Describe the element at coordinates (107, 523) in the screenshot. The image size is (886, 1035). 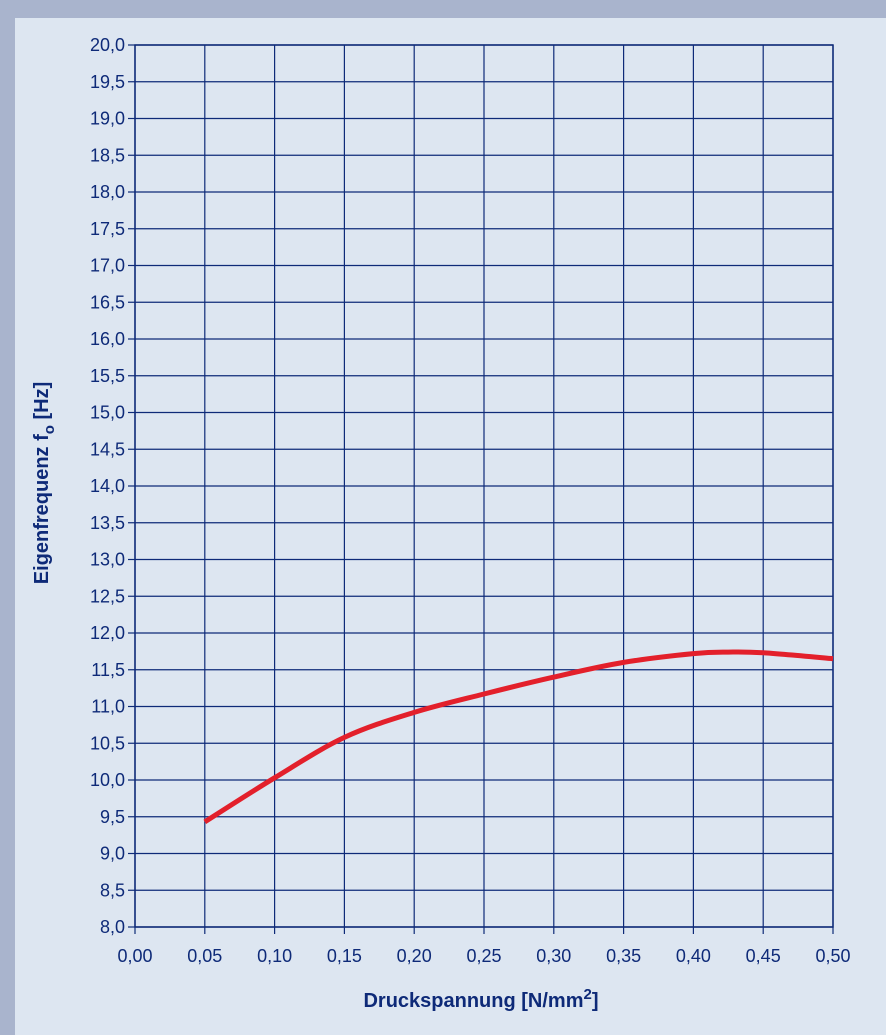
I see `y-tick-label: 13,5` at that location.